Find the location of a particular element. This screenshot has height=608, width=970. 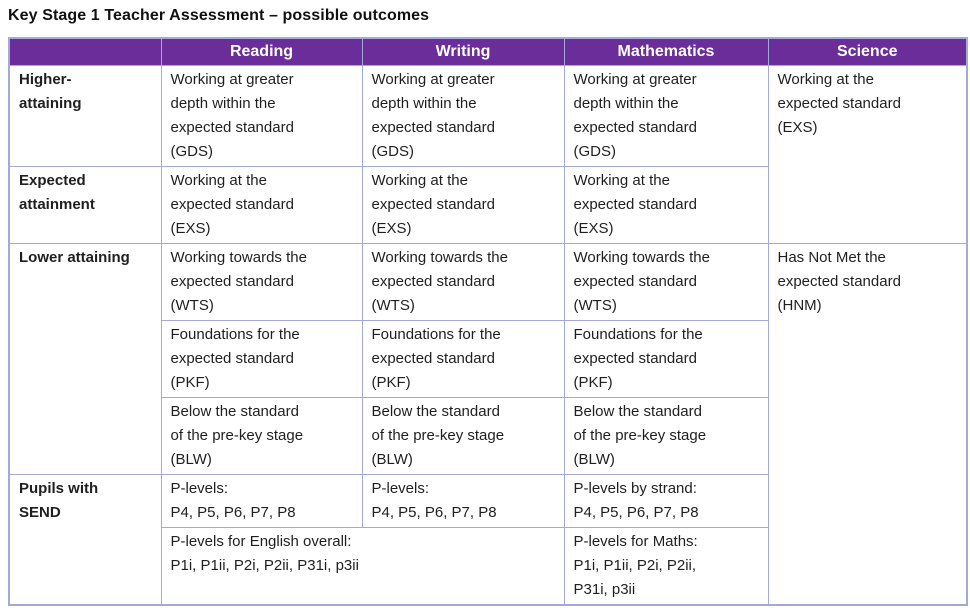

cell-send-mathematics-plevels: P-levels by strand: P4, P5, P6, P7, P8 is located at coordinates (666, 501).